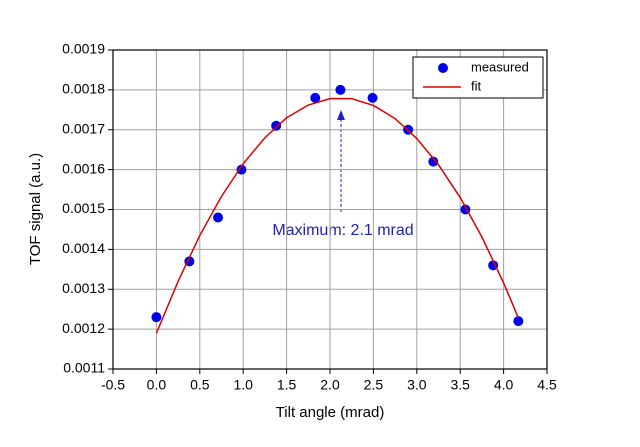 Image resolution: width=640 pixels, height=447 pixels. What do you see at coordinates (504, 385) in the screenshot?
I see `x-tick-label: 4.0` at bounding box center [504, 385].